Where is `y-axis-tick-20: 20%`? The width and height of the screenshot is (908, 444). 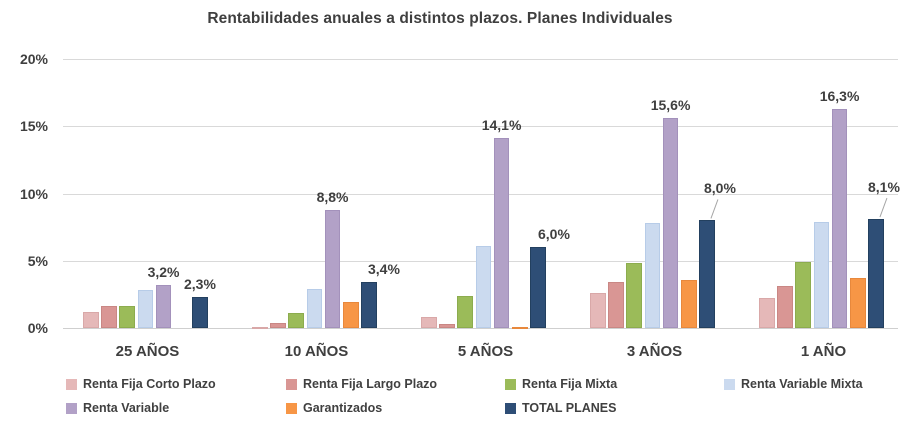 y-axis-tick-20: 20% is located at coordinates (33, 59).